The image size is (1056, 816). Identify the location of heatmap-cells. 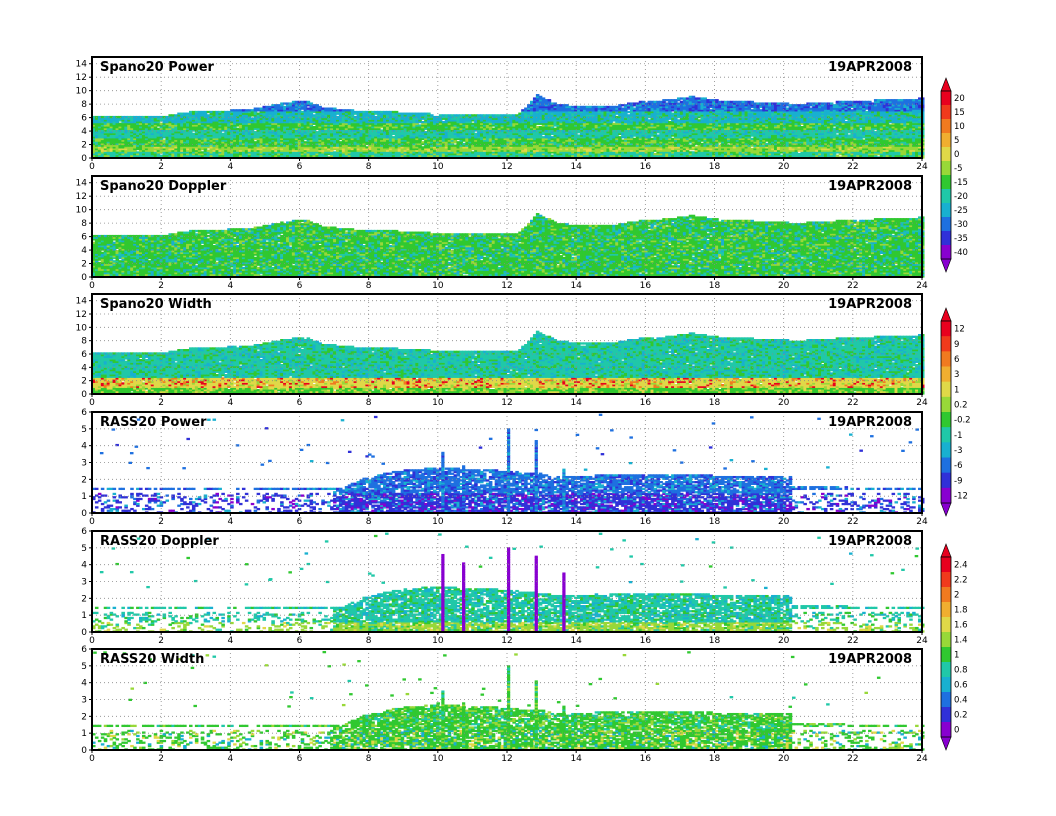
(508, 126).